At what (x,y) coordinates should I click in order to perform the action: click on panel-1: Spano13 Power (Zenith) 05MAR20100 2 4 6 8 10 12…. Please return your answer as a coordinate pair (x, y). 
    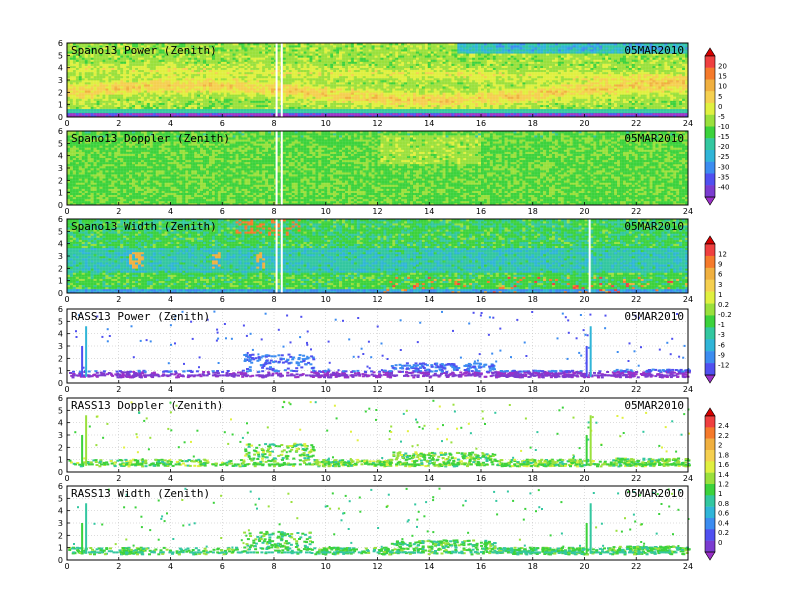
    Looking at the image, I should click on (375, 83).